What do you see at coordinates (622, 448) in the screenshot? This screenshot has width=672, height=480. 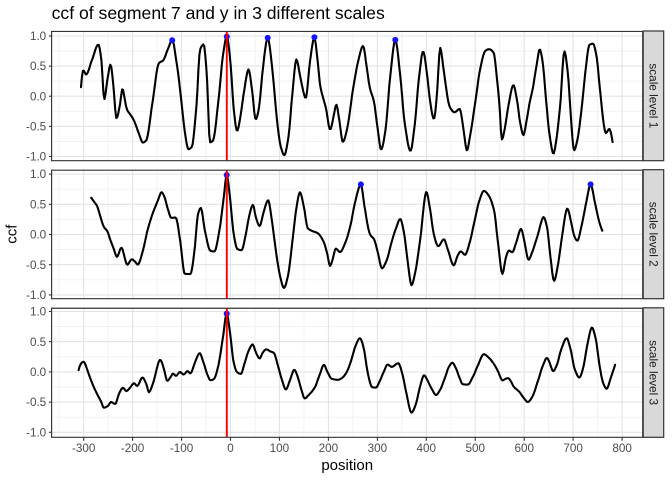 I see `svg-text: 800` at bounding box center [622, 448].